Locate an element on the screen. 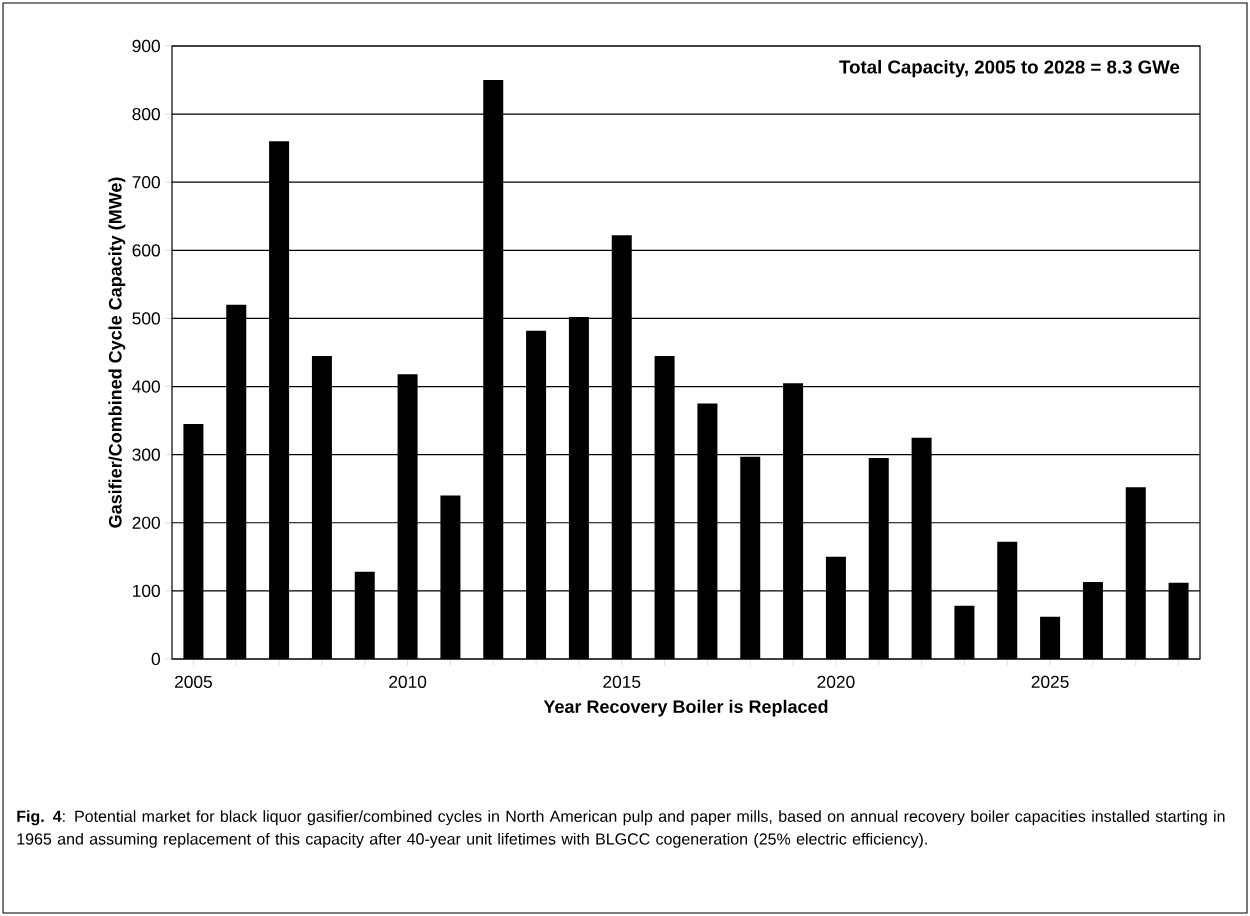 The width and height of the screenshot is (1250, 916). y-tick-label: 400 is located at coordinates (146, 386).